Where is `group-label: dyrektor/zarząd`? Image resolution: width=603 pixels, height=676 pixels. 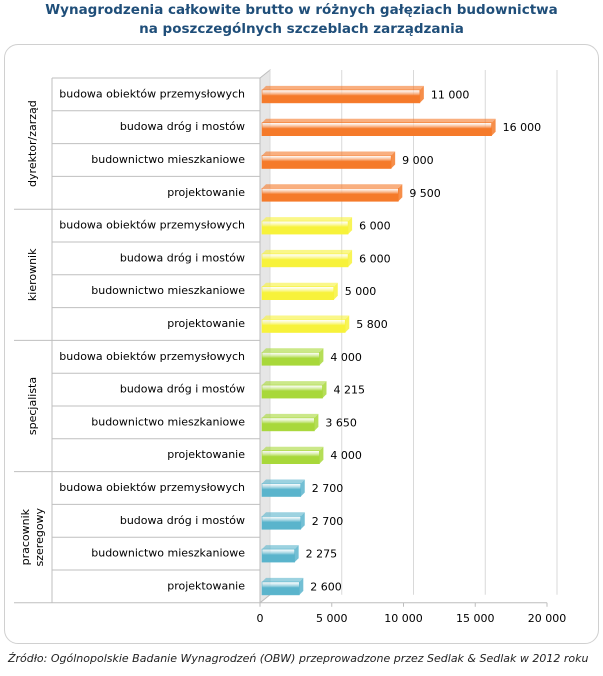
group-label: dyrektor/zarząd is located at coordinates (32, 143).